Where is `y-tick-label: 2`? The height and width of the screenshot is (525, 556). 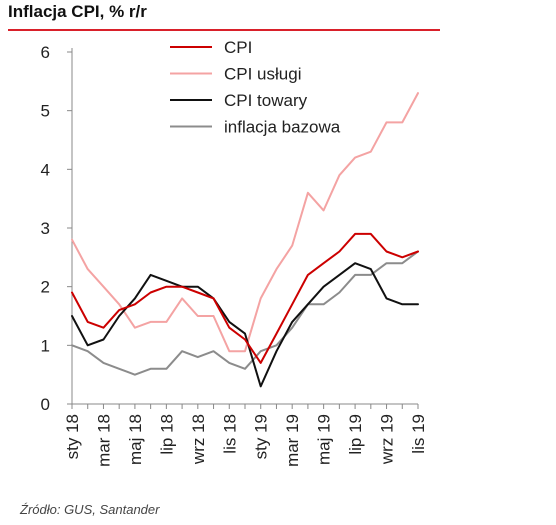
y-tick-label: 2 is located at coordinates (45, 287).